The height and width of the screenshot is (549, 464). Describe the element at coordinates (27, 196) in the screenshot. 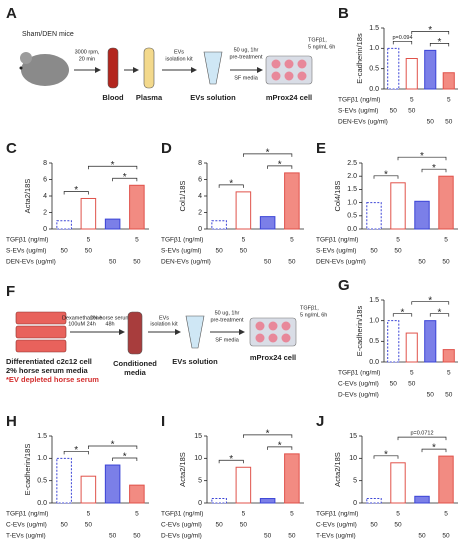

I see `y-axis-label: Acta2/18S` at that location.